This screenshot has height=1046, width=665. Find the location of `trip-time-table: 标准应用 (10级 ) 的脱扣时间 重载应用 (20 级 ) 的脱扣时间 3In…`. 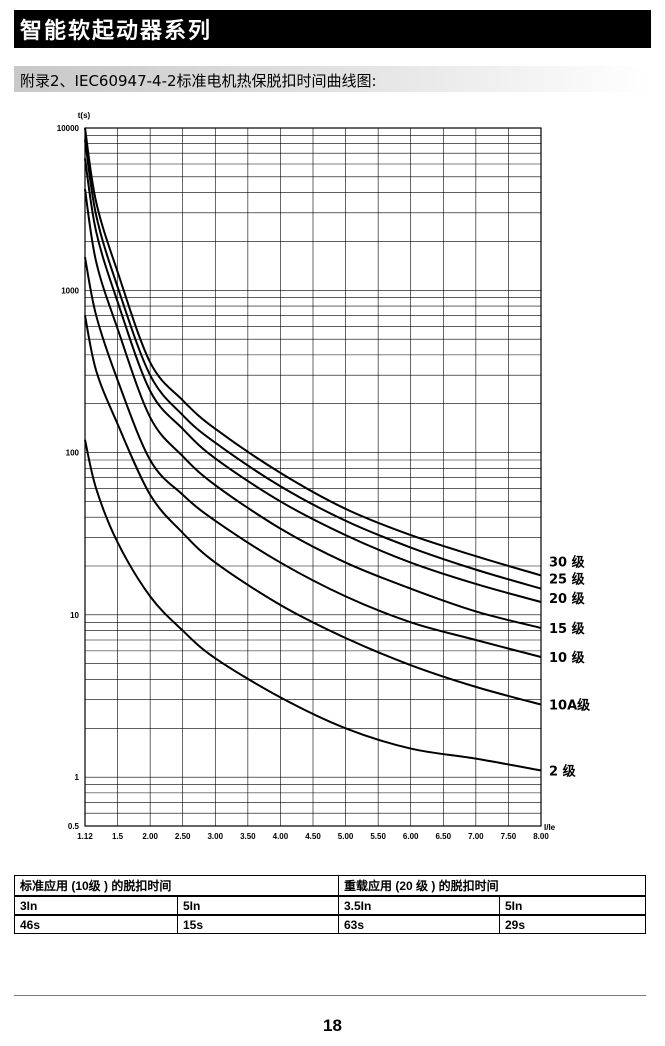

trip-time-table: 标准应用 (10级 ) 的脱扣时间 重载应用 (20 级 ) 的脱扣时间 3In… is located at coordinates (330, 904).